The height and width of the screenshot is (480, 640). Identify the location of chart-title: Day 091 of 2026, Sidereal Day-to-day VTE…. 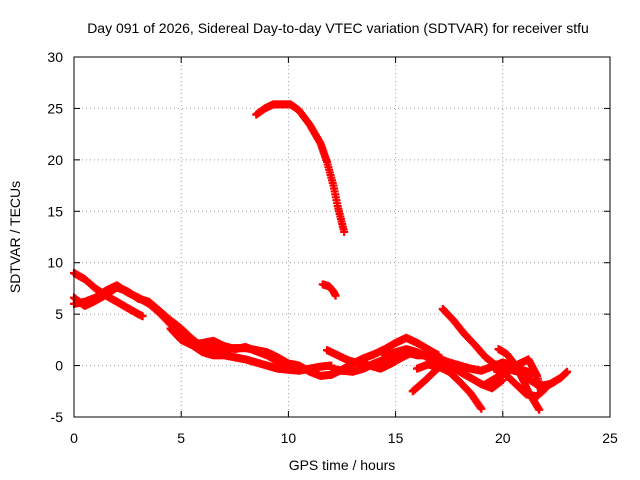
(338, 28).